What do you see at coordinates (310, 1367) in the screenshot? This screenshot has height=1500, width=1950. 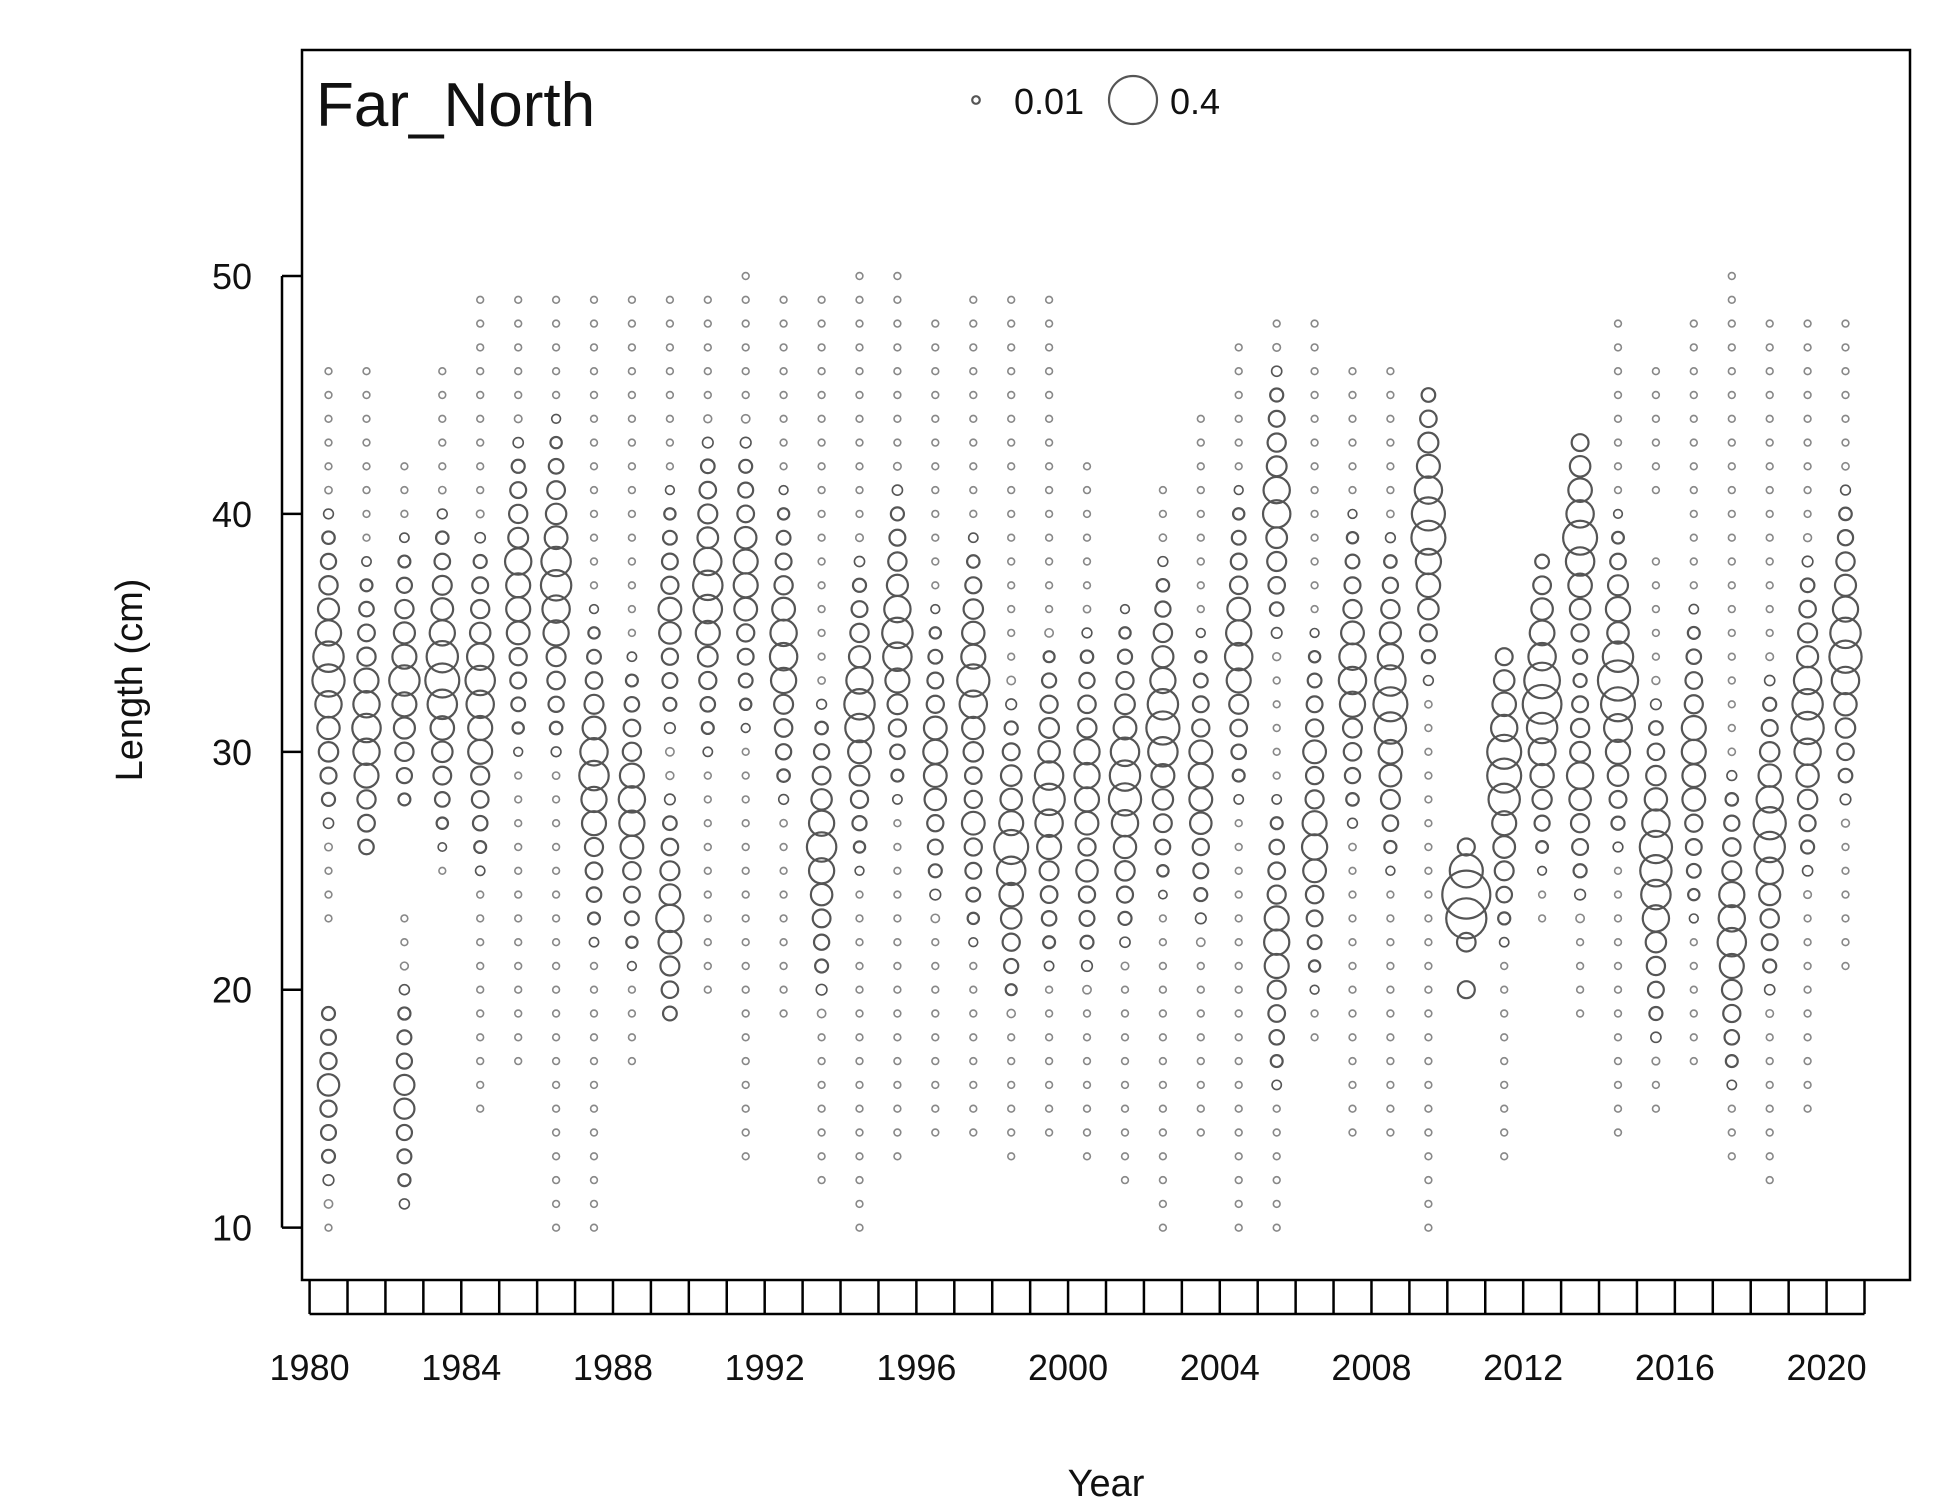 I see `x-tick-label: 1980` at bounding box center [310, 1367].